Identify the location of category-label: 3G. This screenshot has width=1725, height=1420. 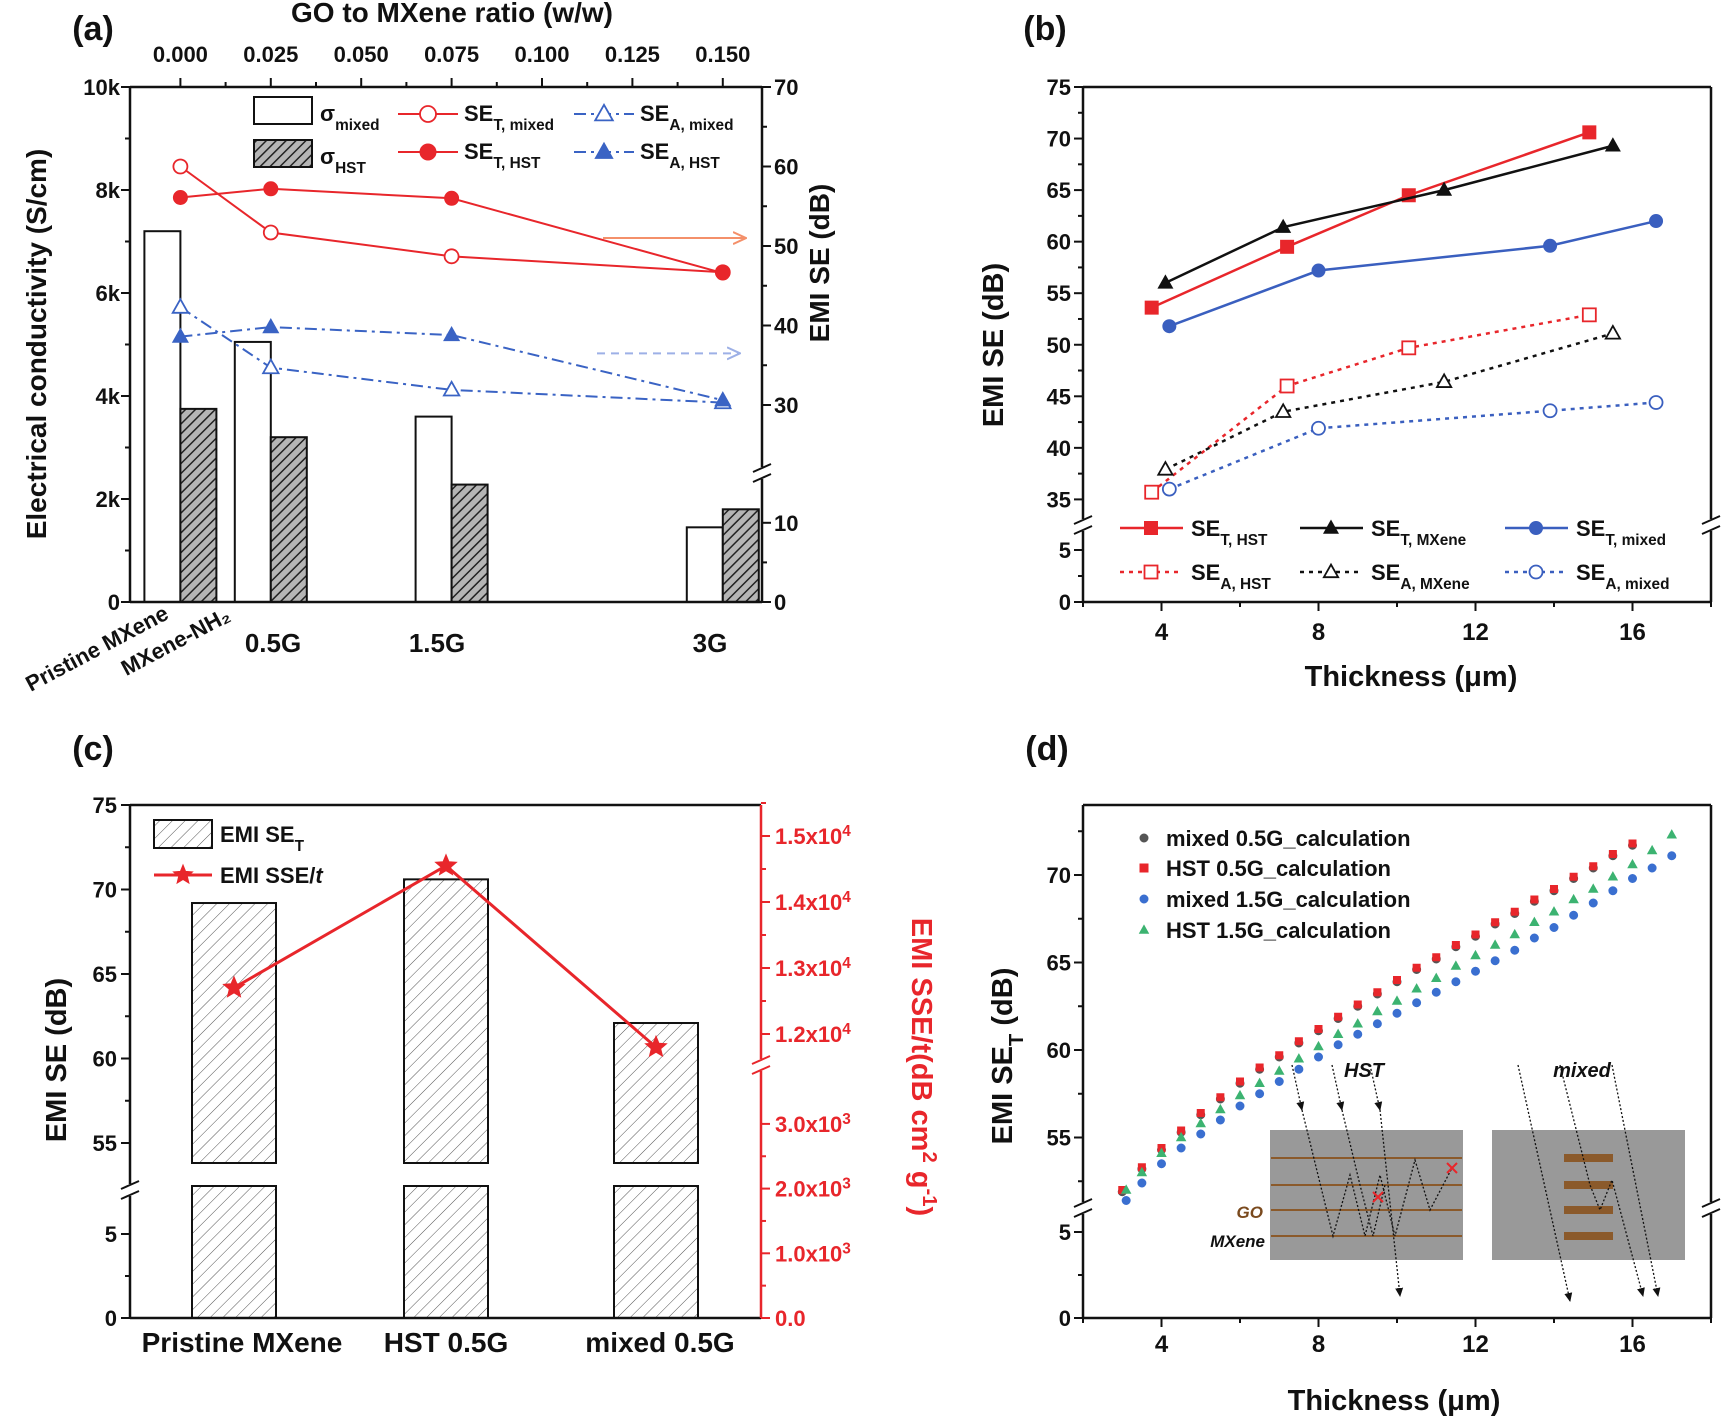
(710, 643).